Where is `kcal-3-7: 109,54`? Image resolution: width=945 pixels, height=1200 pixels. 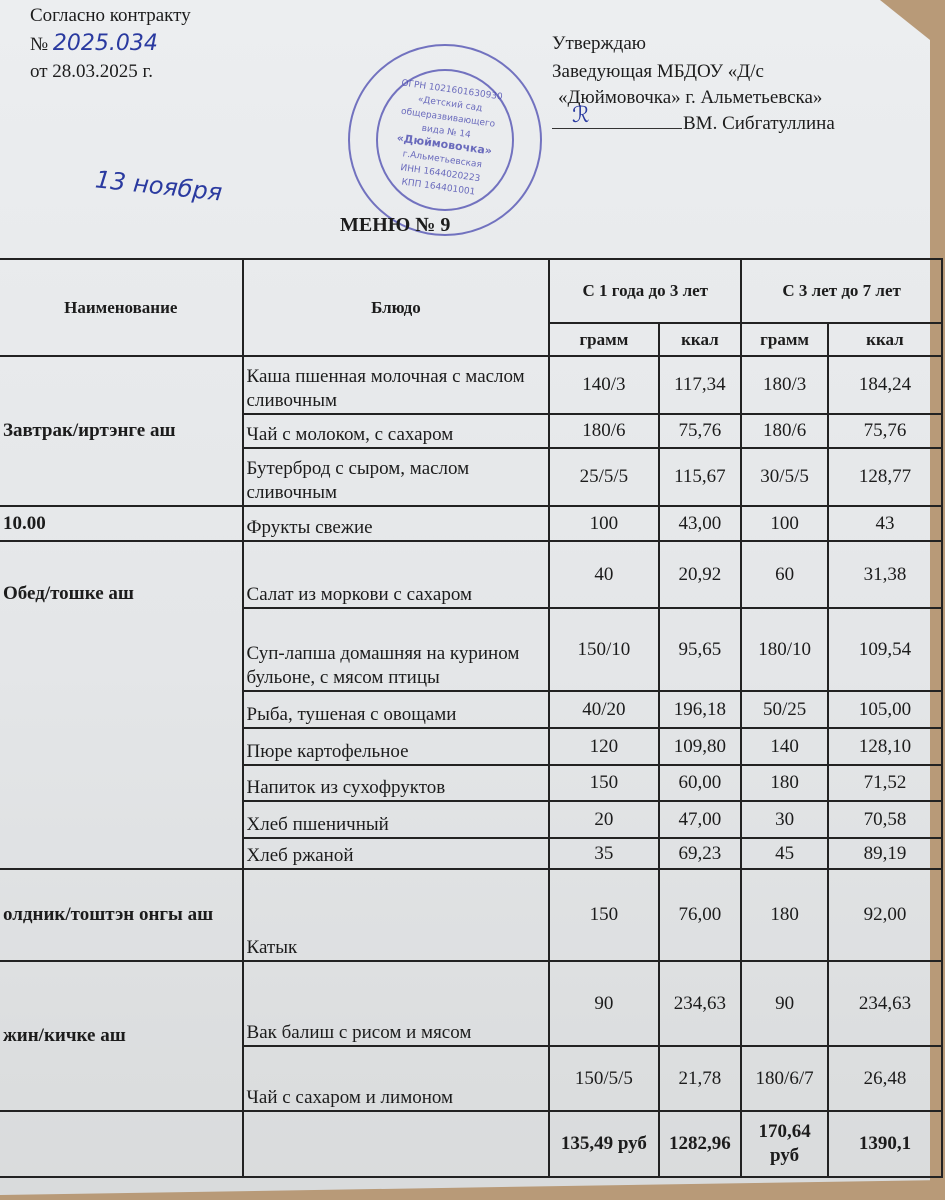
kcal-3-7: 109,54 is located at coordinates (885, 649).